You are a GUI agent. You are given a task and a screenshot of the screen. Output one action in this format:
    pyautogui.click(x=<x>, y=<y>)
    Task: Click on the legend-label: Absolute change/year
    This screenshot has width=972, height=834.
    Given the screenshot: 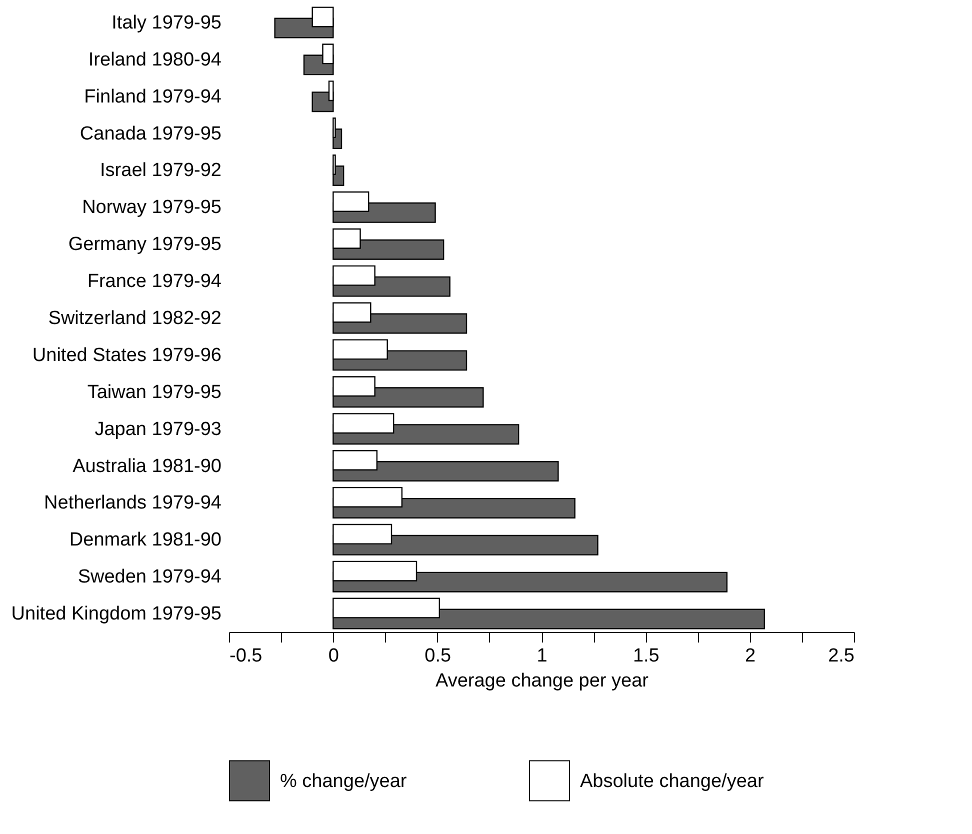 What is the action you would take?
    pyautogui.click(x=672, y=781)
    